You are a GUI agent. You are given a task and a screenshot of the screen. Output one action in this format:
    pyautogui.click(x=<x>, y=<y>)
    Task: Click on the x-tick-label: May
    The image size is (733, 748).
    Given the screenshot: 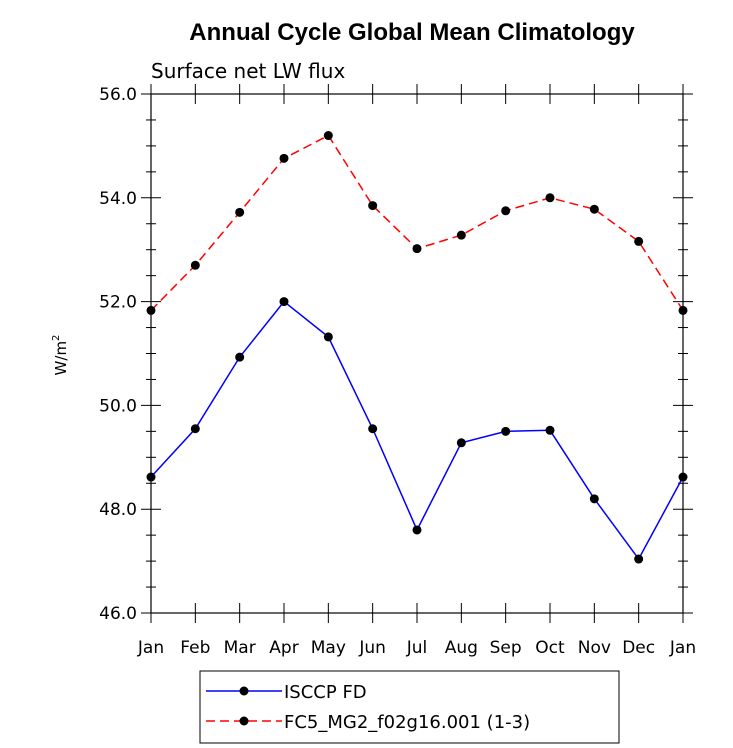 What is the action you would take?
    pyautogui.click(x=328, y=648)
    